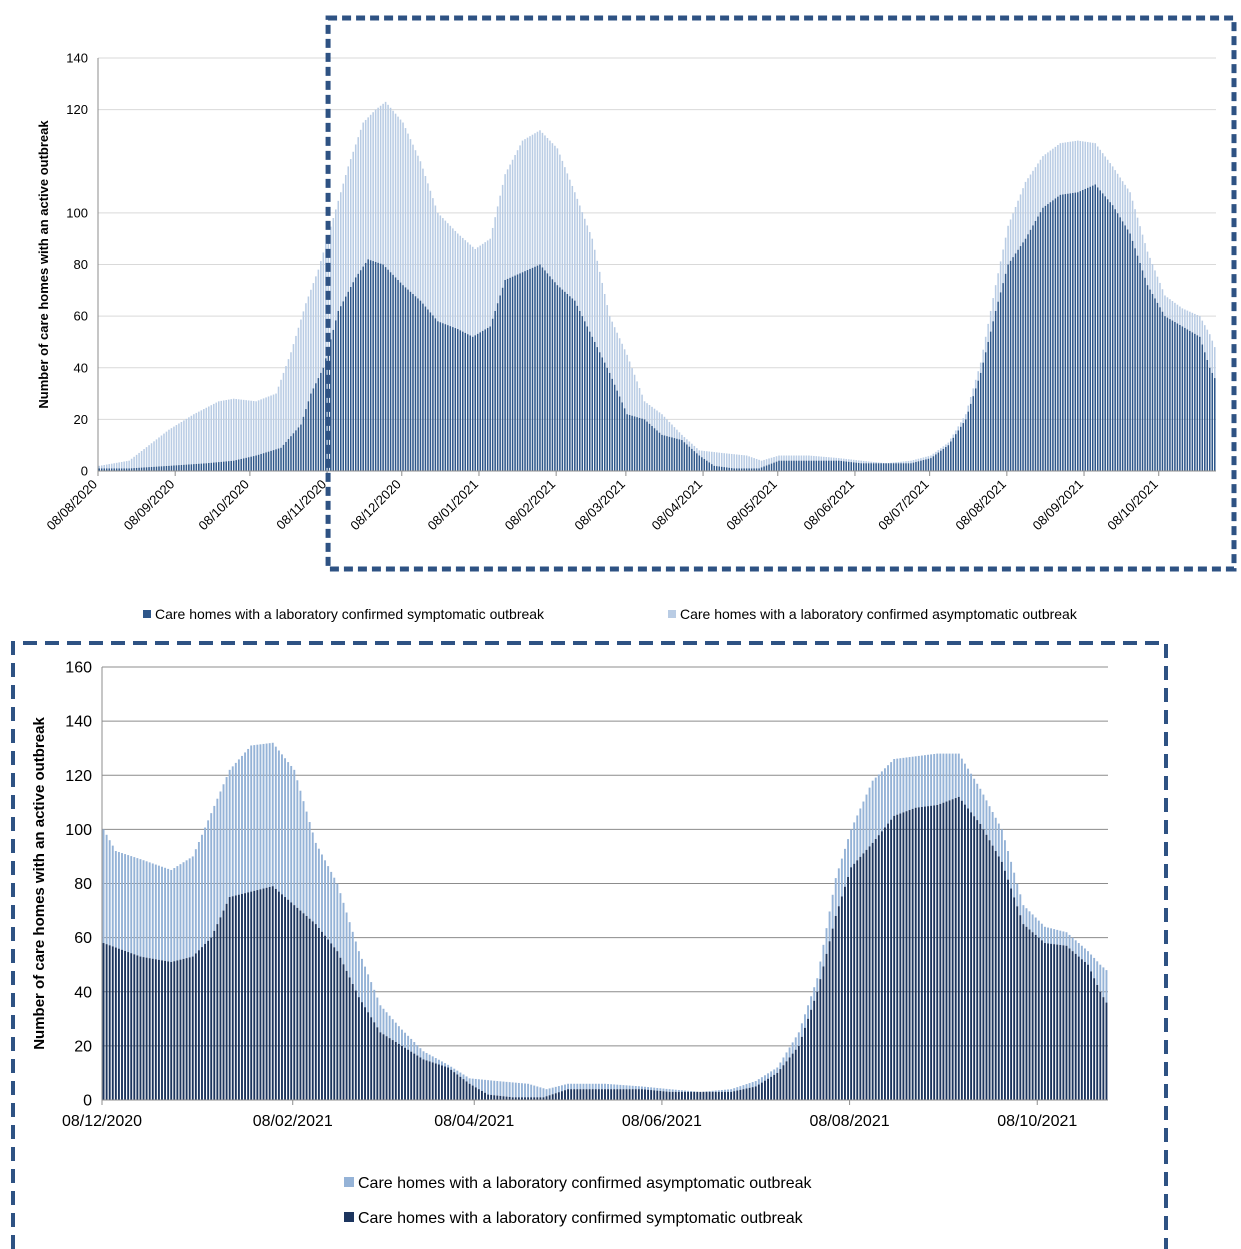 The width and height of the screenshot is (1241, 1249). What do you see at coordinates (81, 367) in the screenshot?
I see `y-tick-label: 40` at bounding box center [81, 367].